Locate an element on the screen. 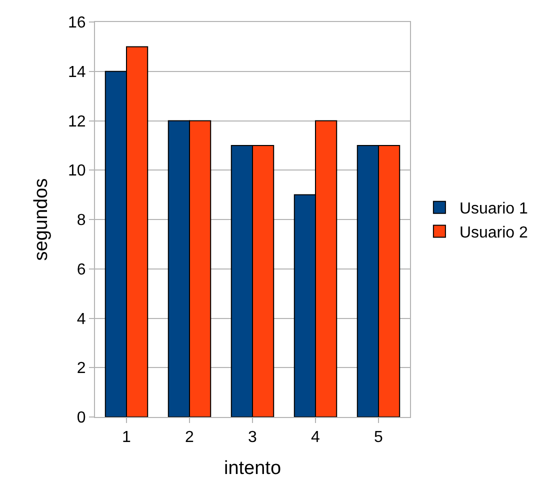 The image size is (545, 500). x-tick-label: 5 is located at coordinates (379, 437).